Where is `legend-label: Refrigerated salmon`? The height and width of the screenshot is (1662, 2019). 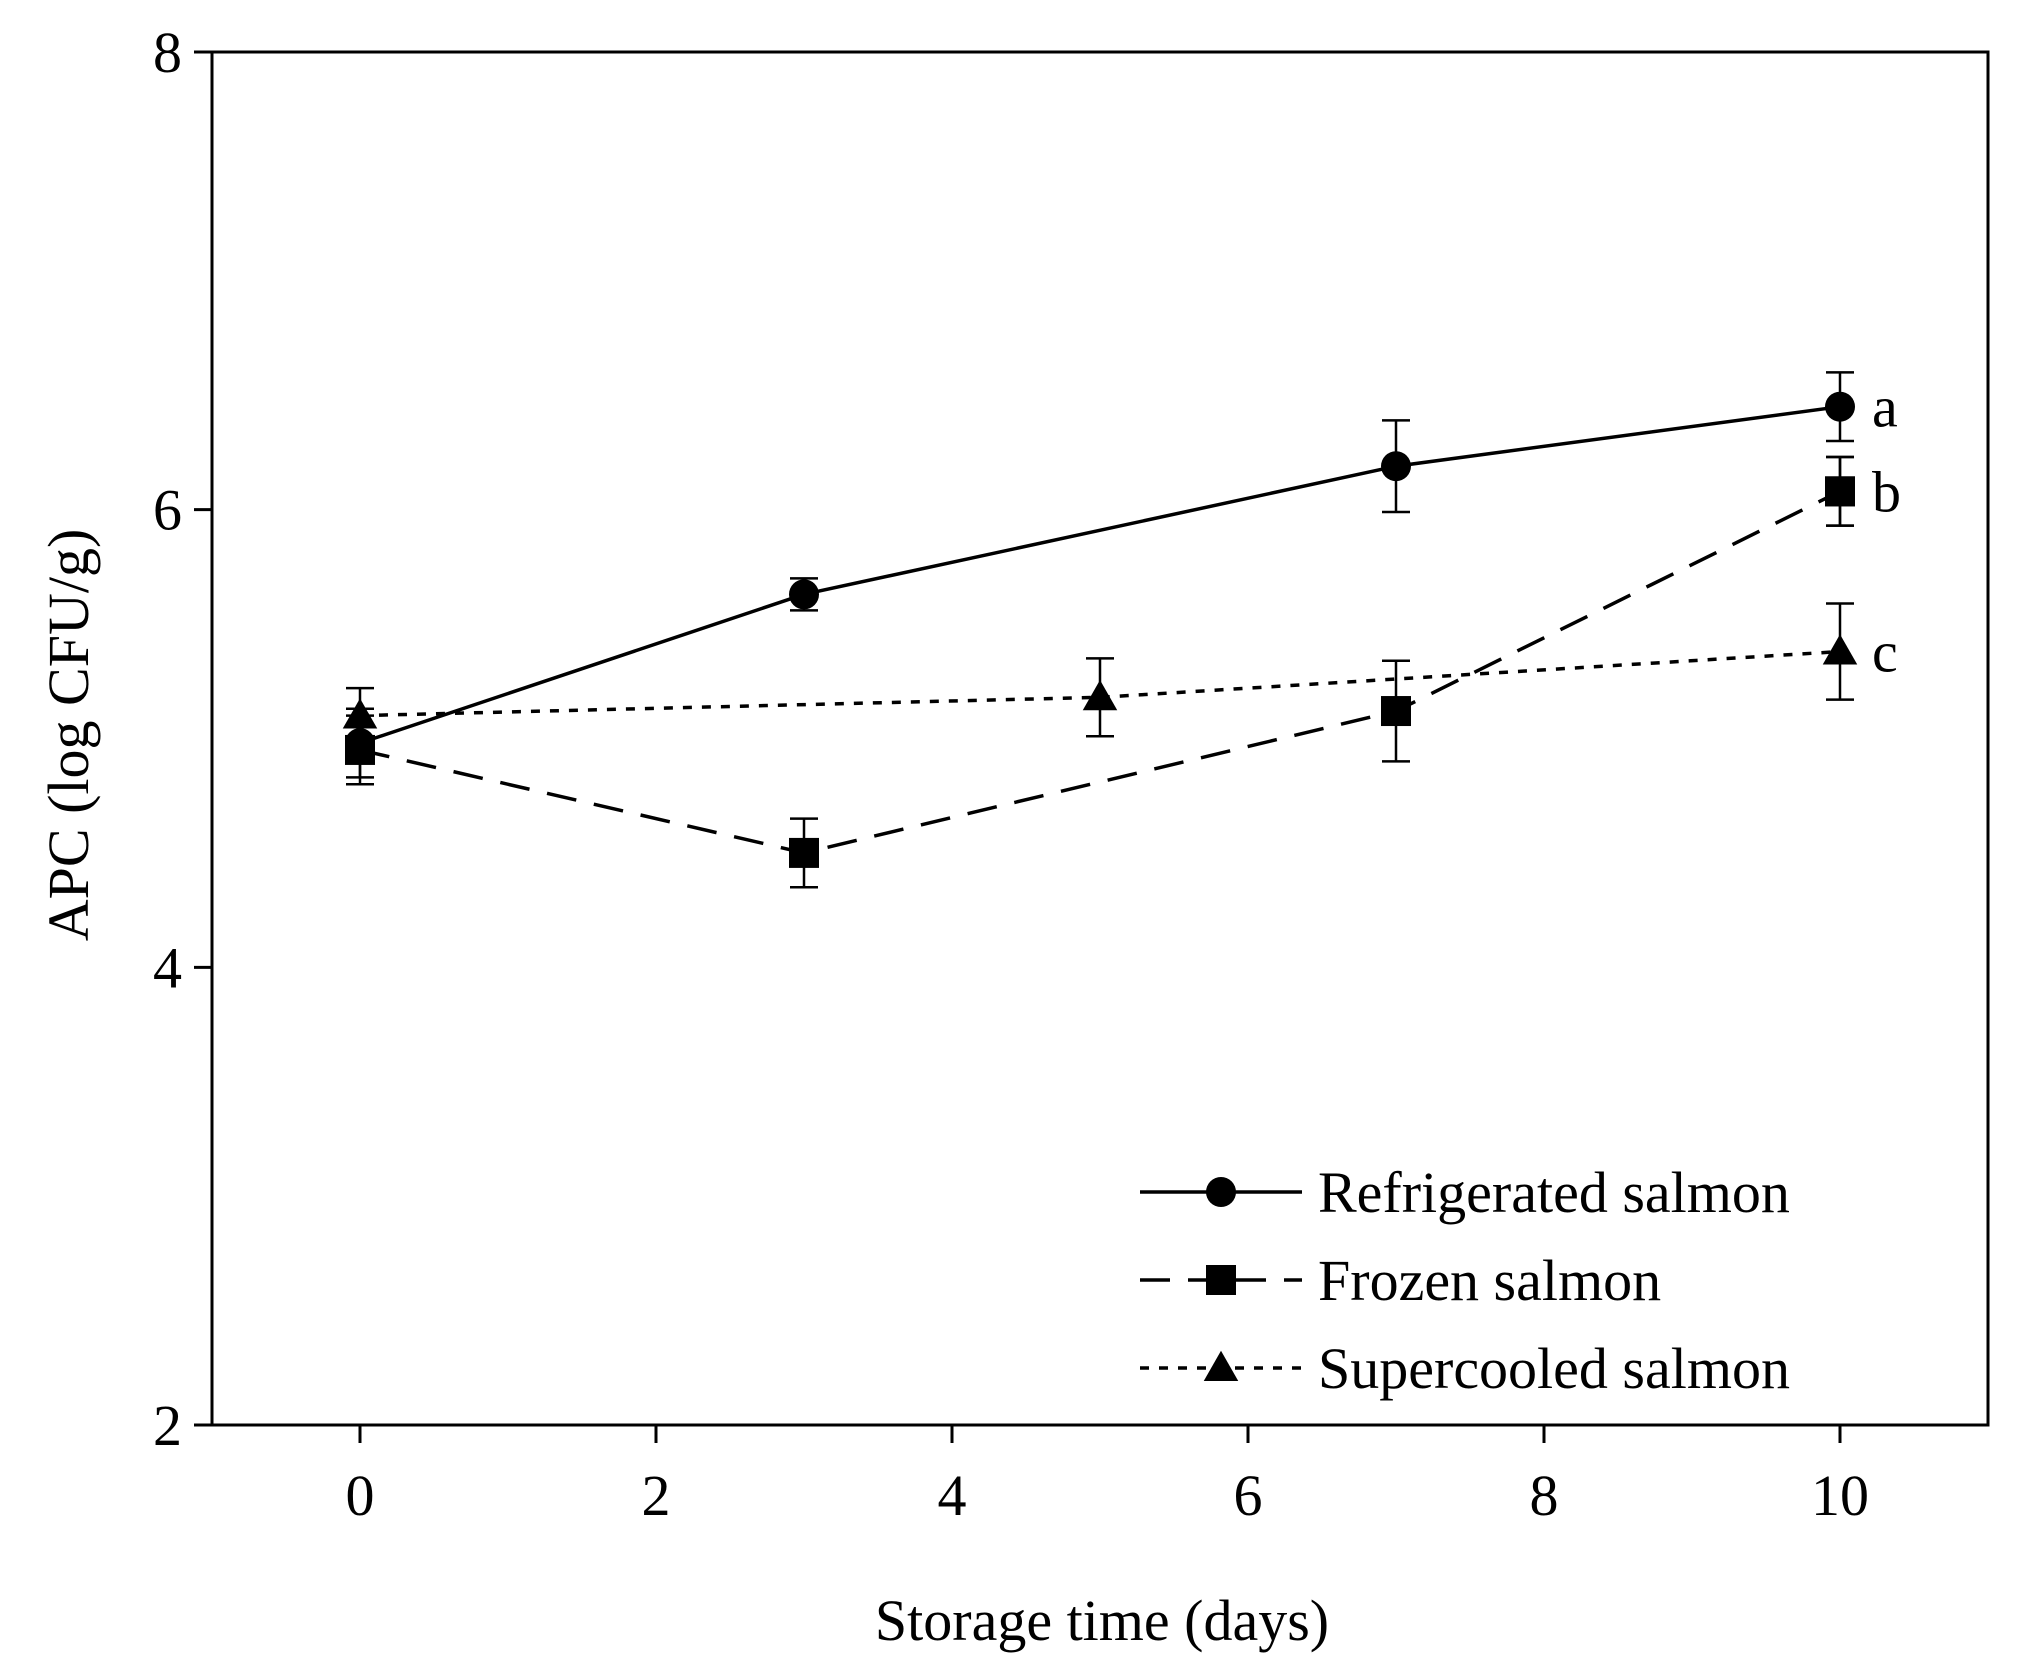 legend-label: Refrigerated salmon is located at coordinates (1554, 1192).